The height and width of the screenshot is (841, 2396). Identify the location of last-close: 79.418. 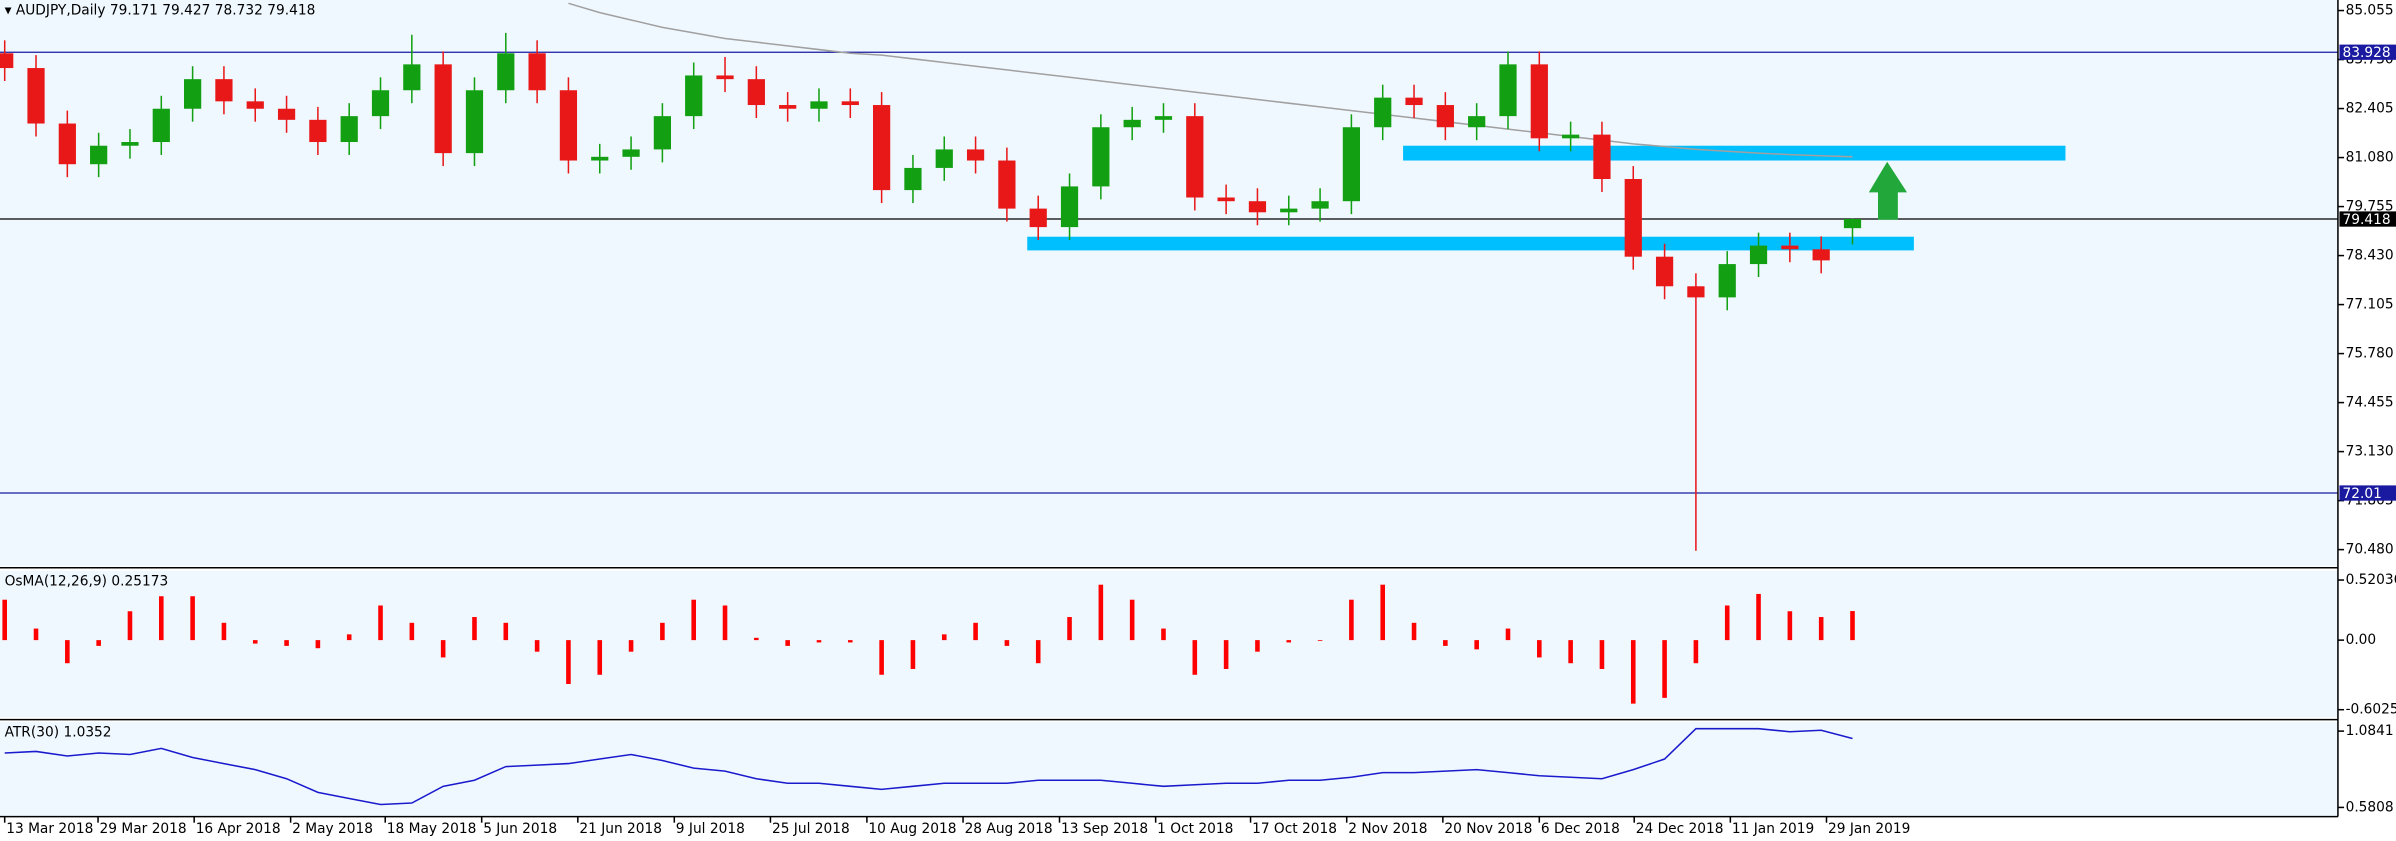
(291, 11).